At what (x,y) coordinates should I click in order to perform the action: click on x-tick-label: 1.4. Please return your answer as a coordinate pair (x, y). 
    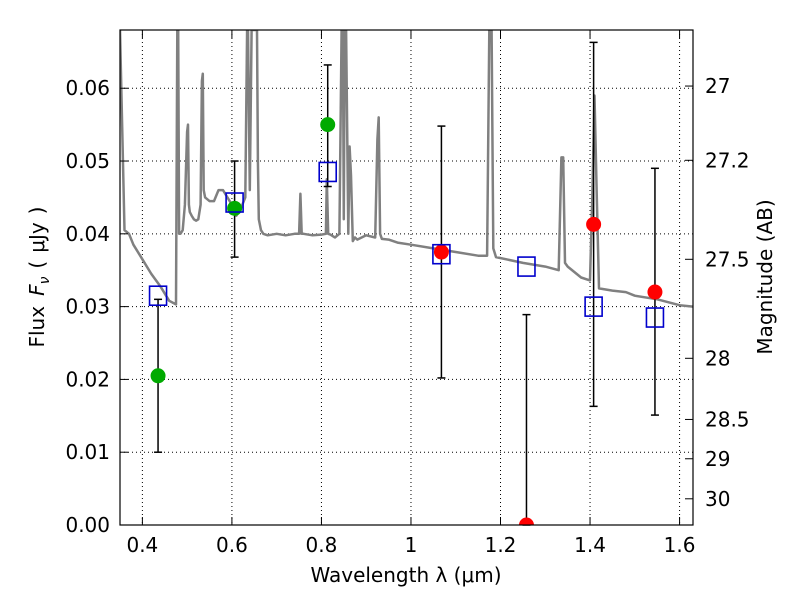
    Looking at the image, I should click on (590, 545).